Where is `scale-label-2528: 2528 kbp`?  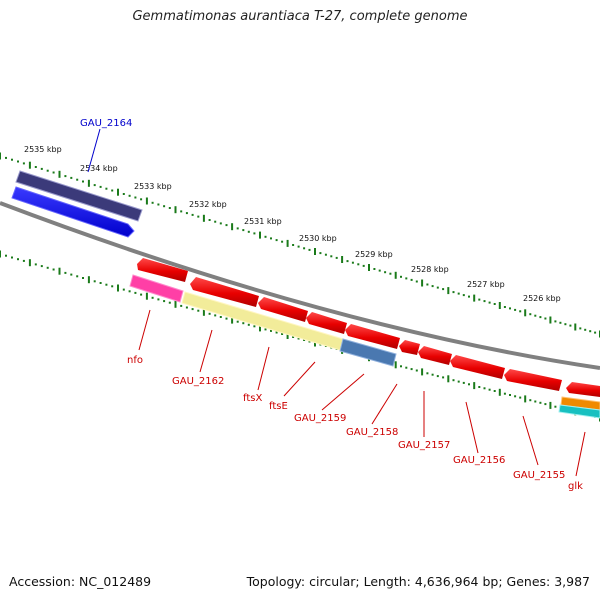
scale-label-2528: 2528 kbp is located at coordinates (430, 269).